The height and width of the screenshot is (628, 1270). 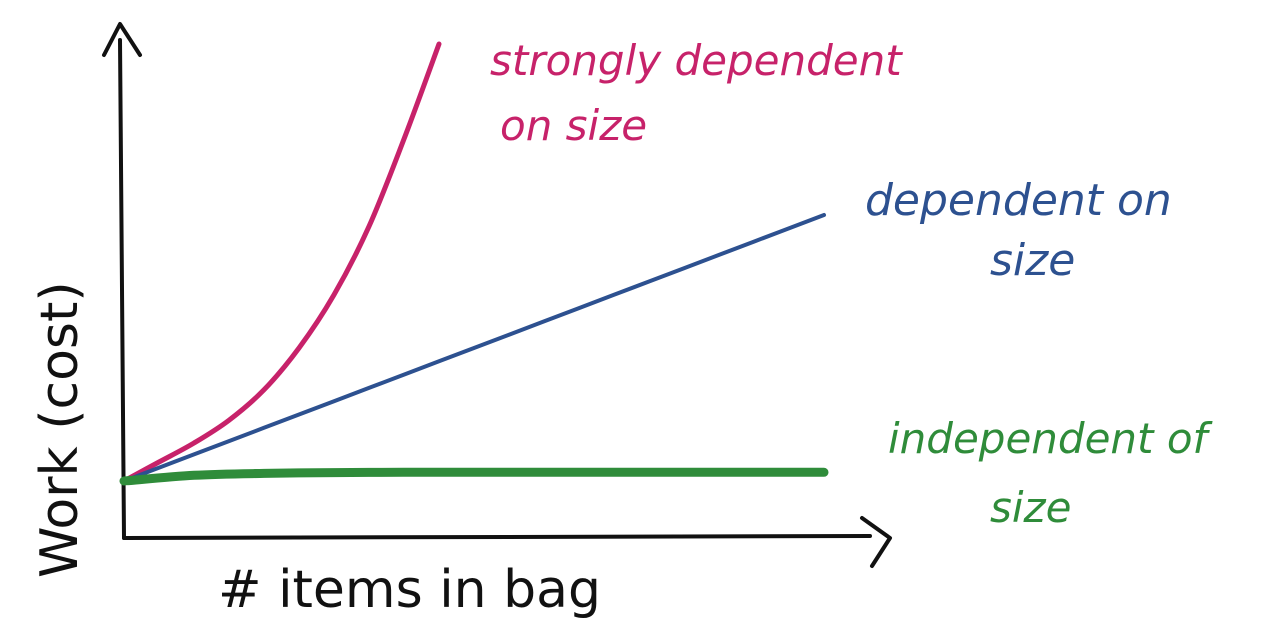 What do you see at coordinates (474, 476) in the screenshot?
I see `series-independent` at bounding box center [474, 476].